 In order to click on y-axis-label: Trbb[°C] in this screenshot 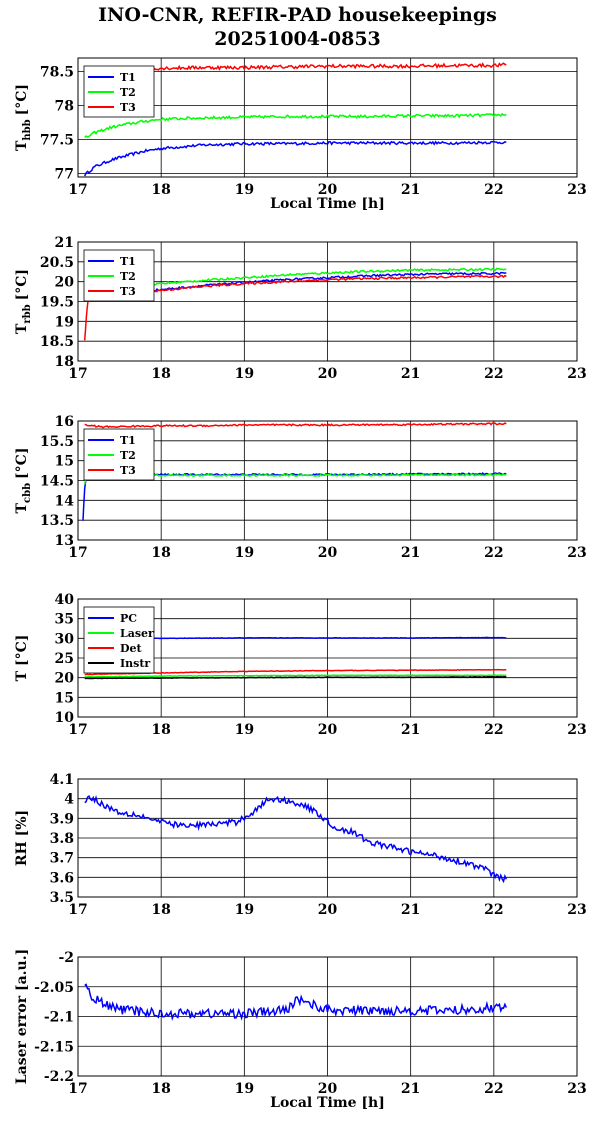, I will do `click(23, 301)`.